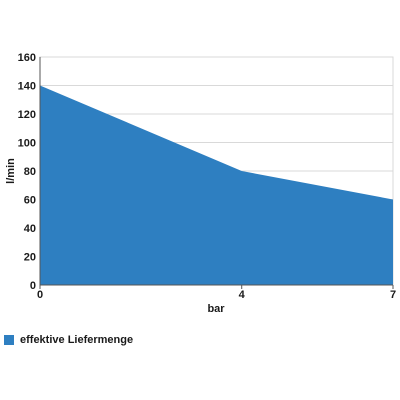 The width and height of the screenshot is (400, 400). Describe the element at coordinates (40, 295) in the screenshot. I see `x-tick-label-0: 0` at that location.